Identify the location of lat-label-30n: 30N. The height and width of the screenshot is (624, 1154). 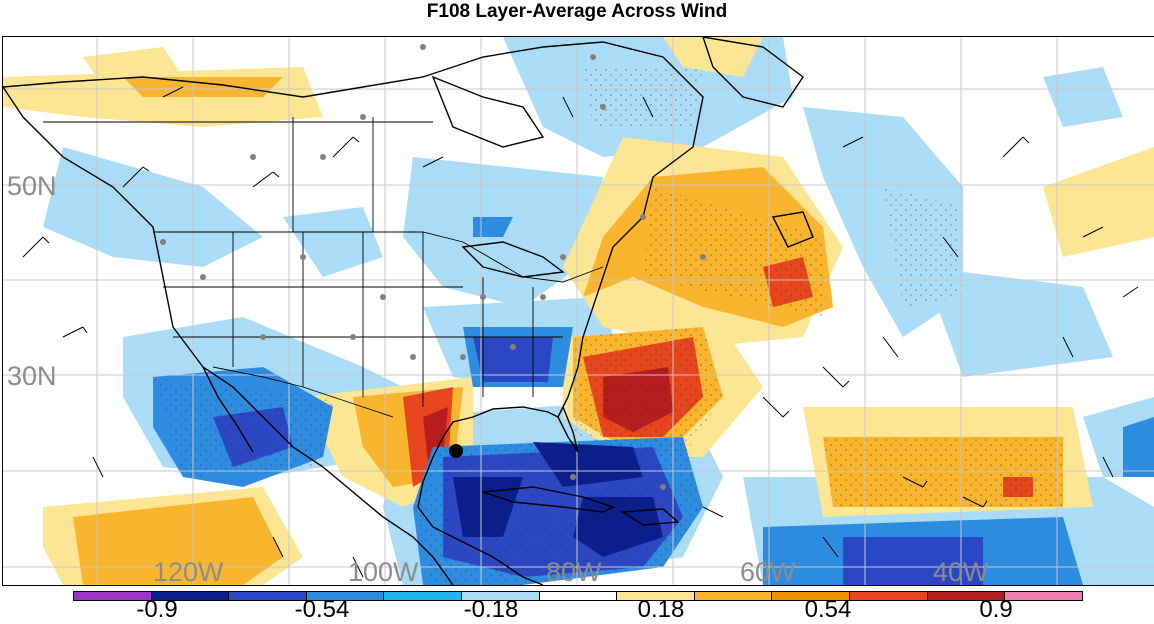
(32, 376).